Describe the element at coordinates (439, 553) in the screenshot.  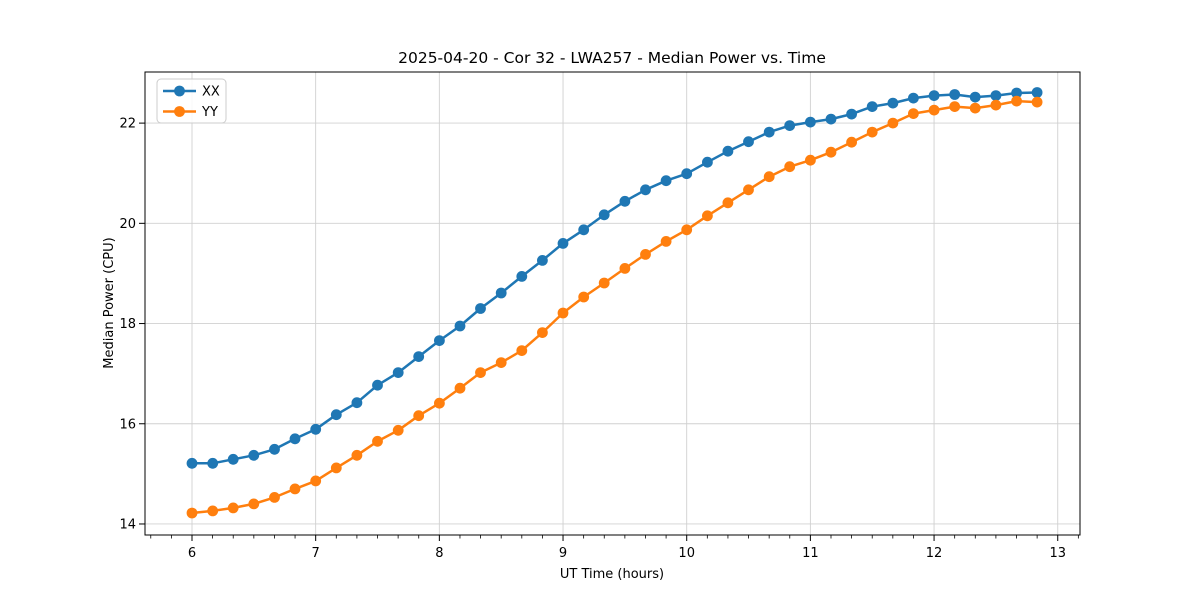
I see `x-tick-label: 8` at that location.